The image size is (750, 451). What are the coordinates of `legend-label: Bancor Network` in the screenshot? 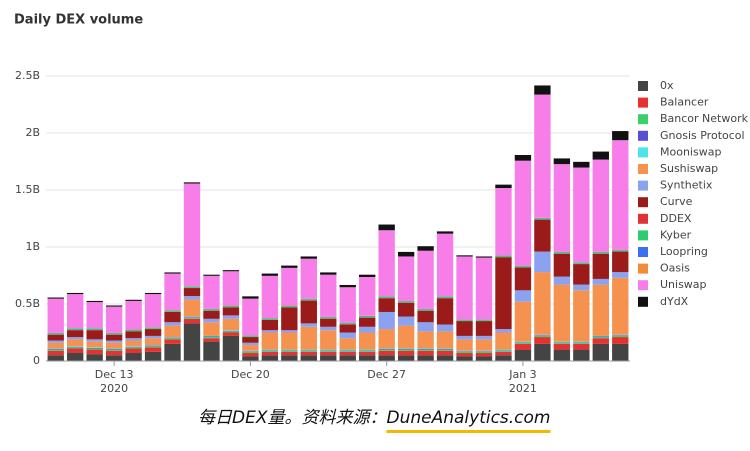 It's located at (704, 118).